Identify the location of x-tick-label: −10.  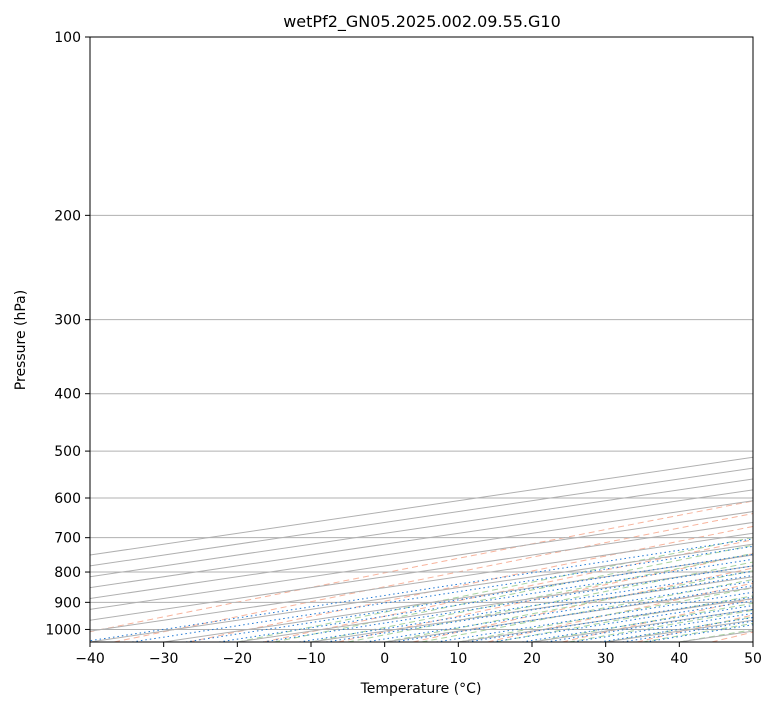
(311, 659).